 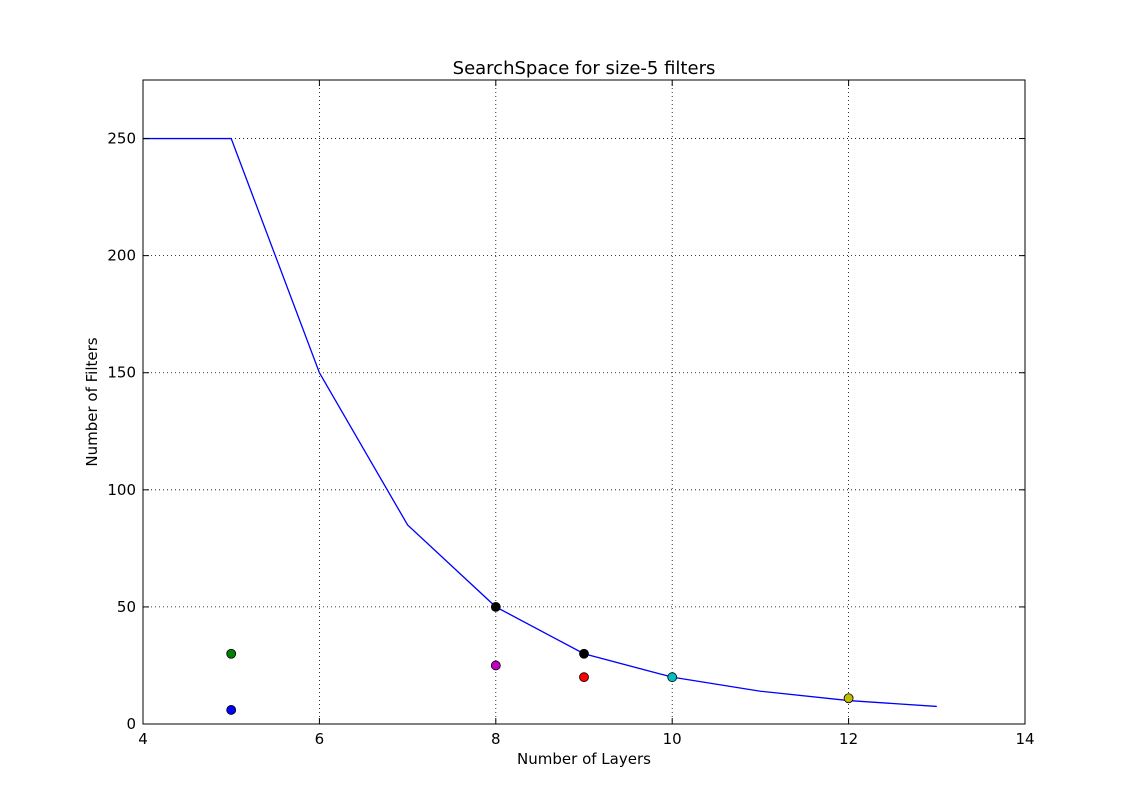 I want to click on y-tick-label: 50, so click(x=126, y=607).